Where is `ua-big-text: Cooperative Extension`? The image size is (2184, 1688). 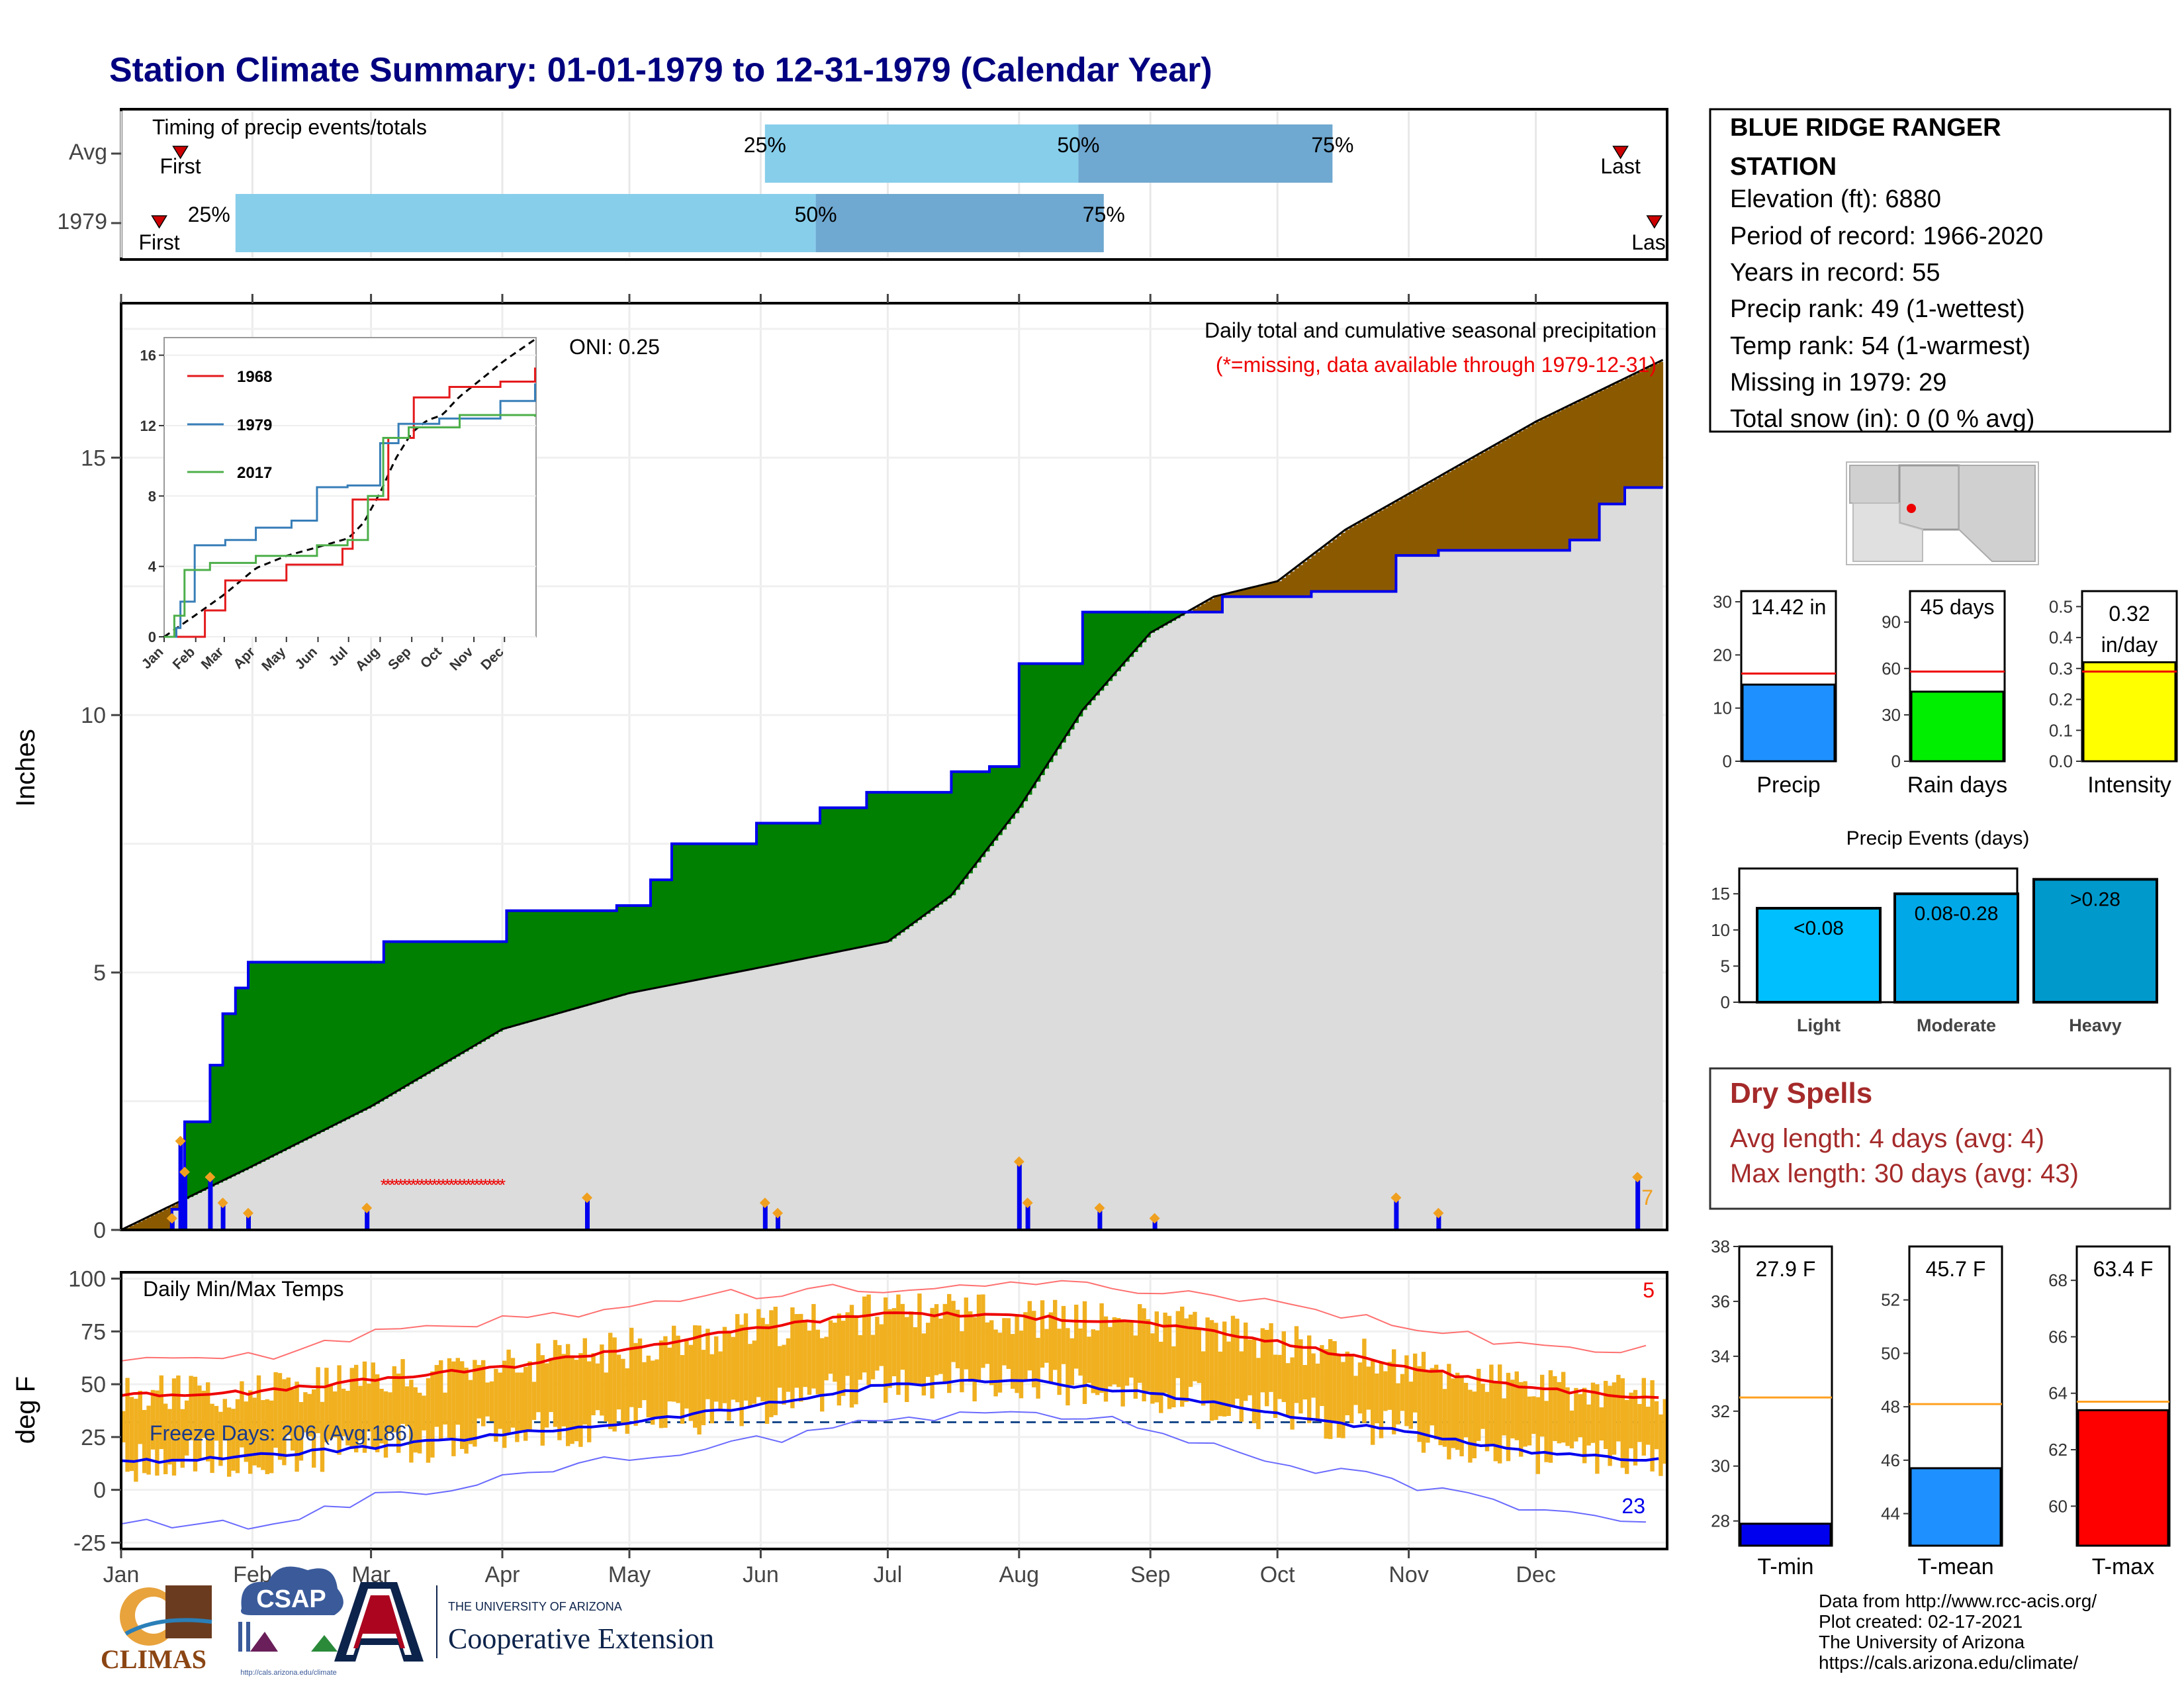 ua-big-text: Cooperative Extension is located at coordinates (581, 1638).